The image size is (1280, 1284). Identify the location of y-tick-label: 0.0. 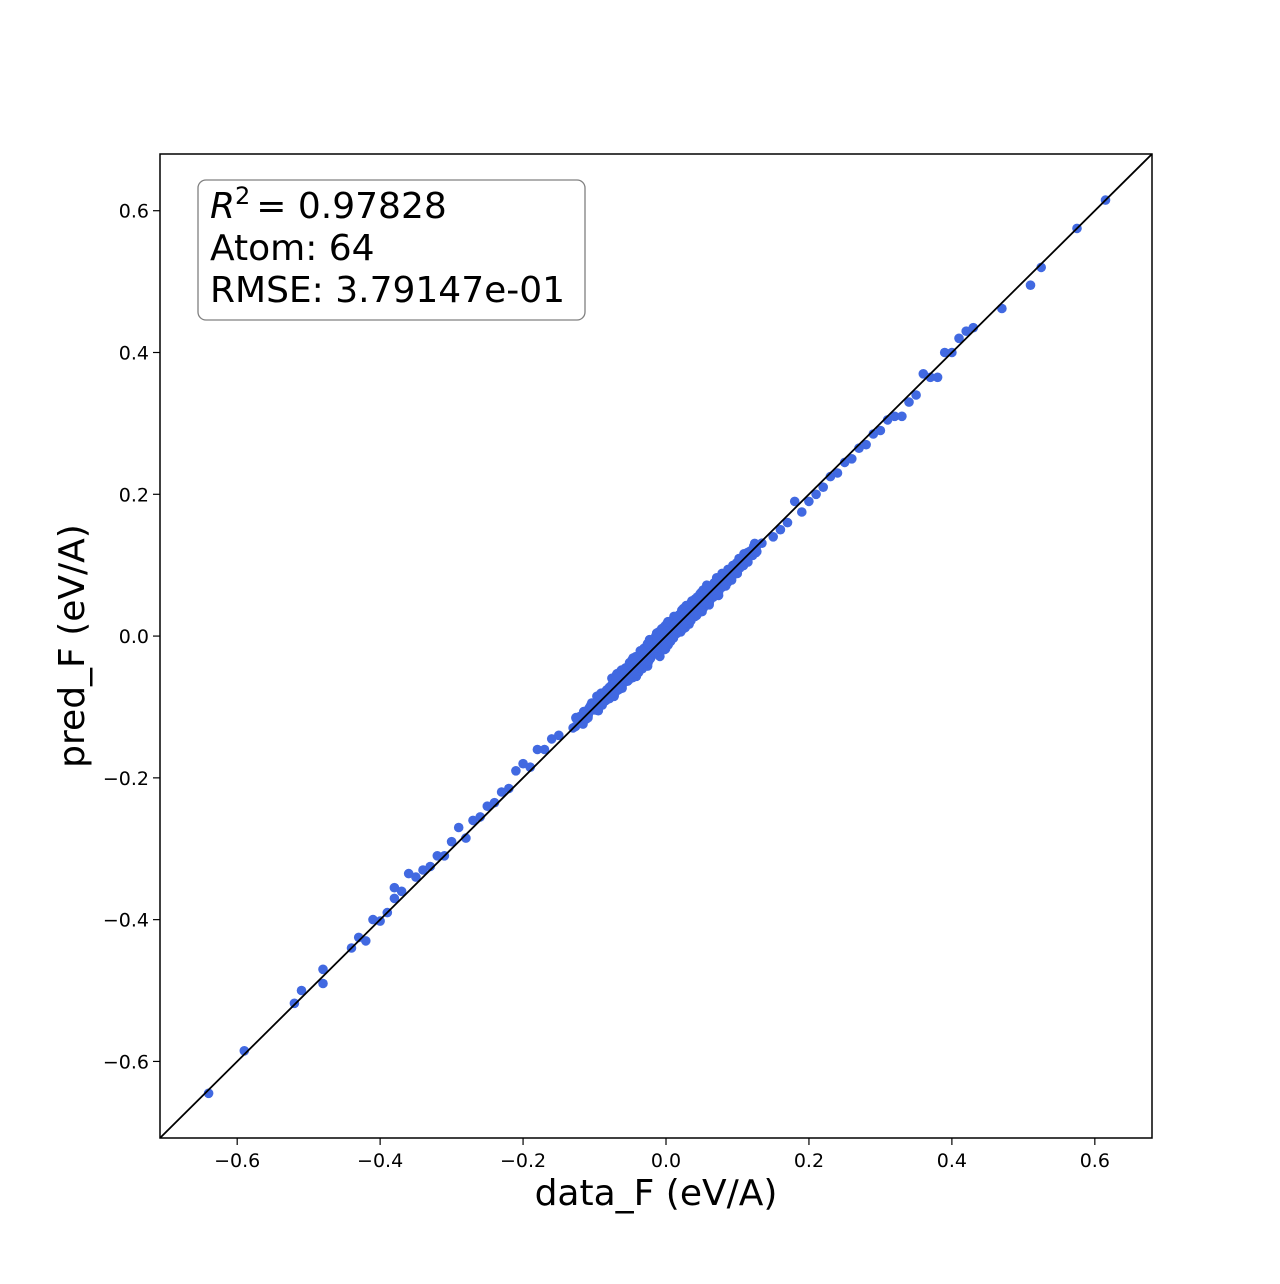
(134, 637).